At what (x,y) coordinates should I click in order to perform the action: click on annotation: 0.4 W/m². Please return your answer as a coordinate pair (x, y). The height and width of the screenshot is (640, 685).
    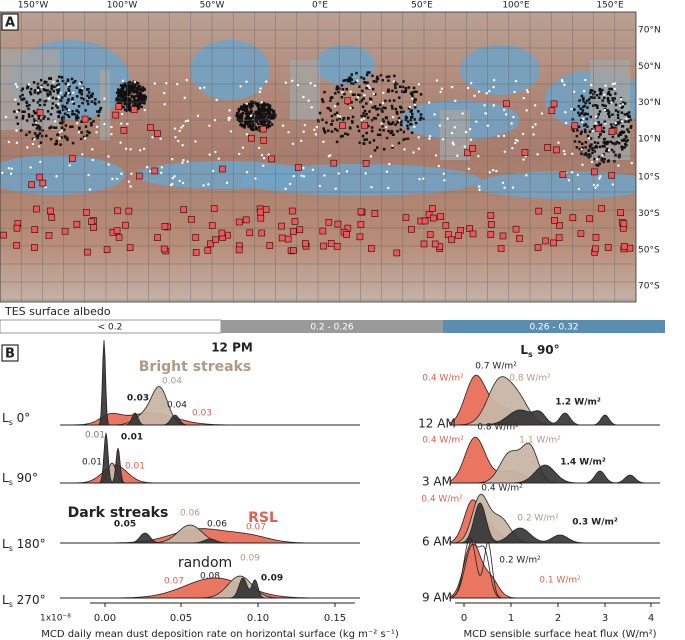
    Looking at the image, I should click on (502, 489).